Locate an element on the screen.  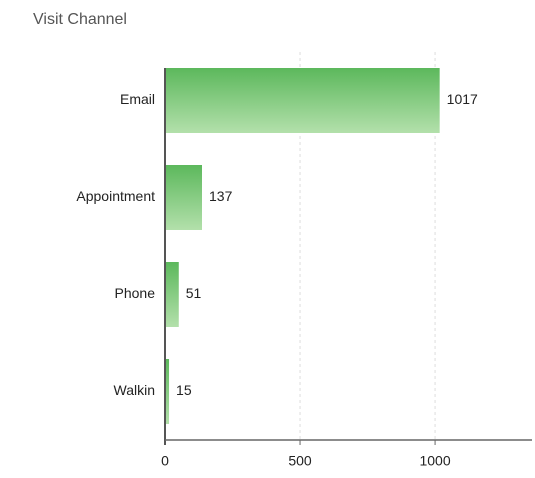
x-tick-label: 500 is located at coordinates (300, 461).